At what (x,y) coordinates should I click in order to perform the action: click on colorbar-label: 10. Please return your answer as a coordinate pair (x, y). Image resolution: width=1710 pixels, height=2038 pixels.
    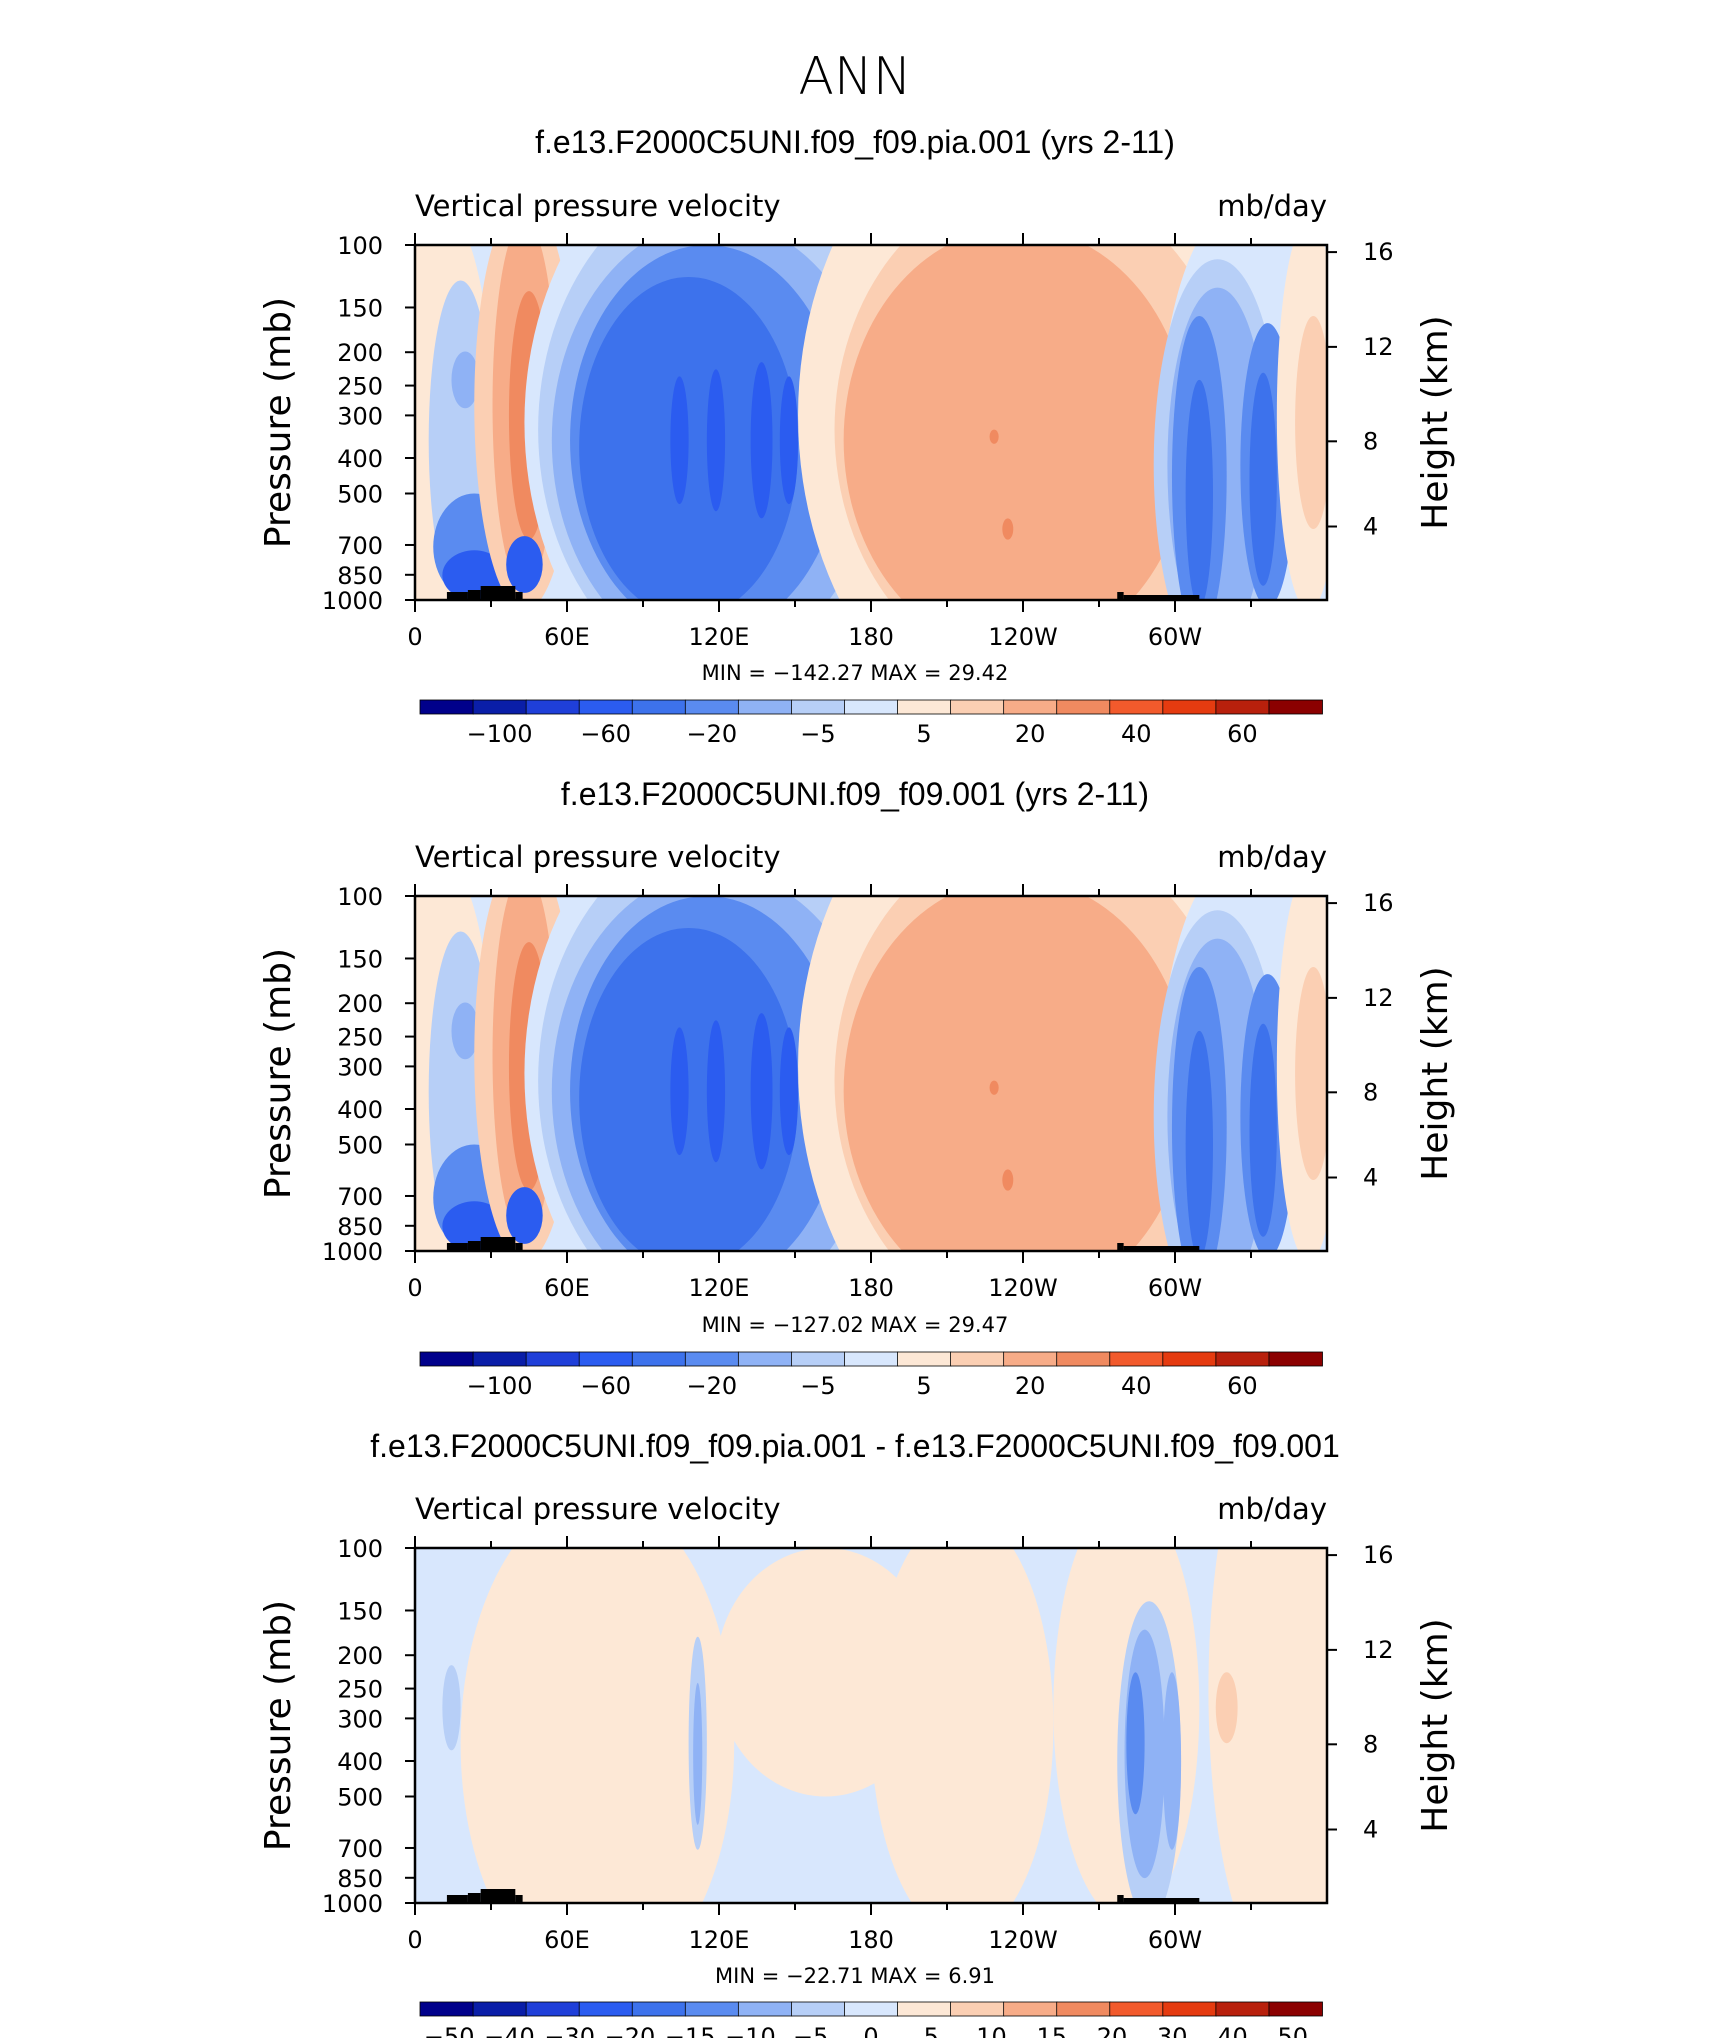
    Looking at the image, I should click on (991, 2030).